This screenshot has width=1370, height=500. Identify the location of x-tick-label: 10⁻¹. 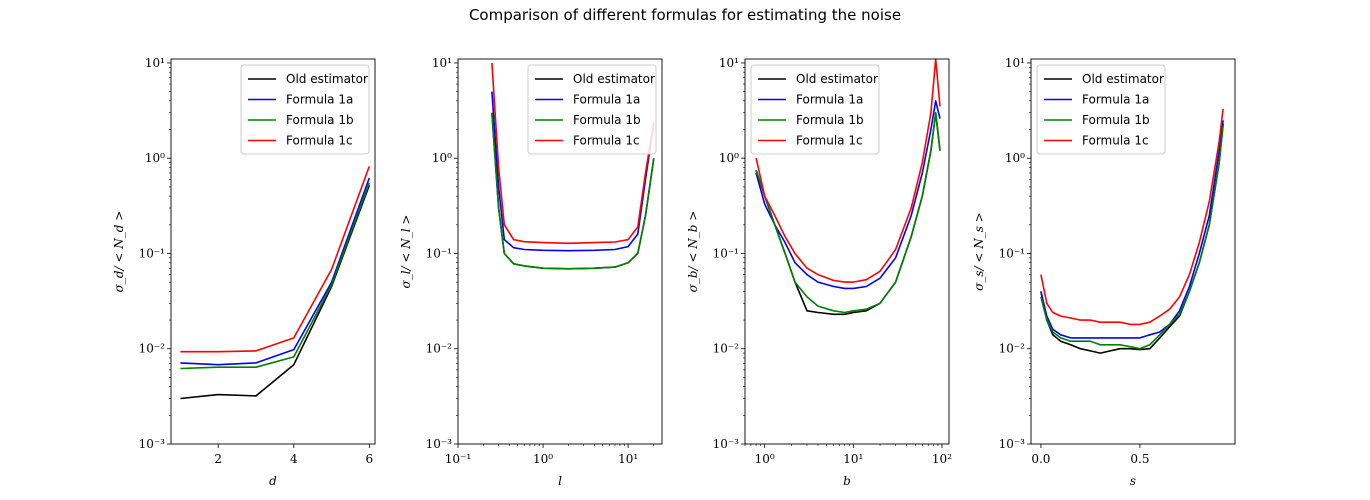
(458, 459).